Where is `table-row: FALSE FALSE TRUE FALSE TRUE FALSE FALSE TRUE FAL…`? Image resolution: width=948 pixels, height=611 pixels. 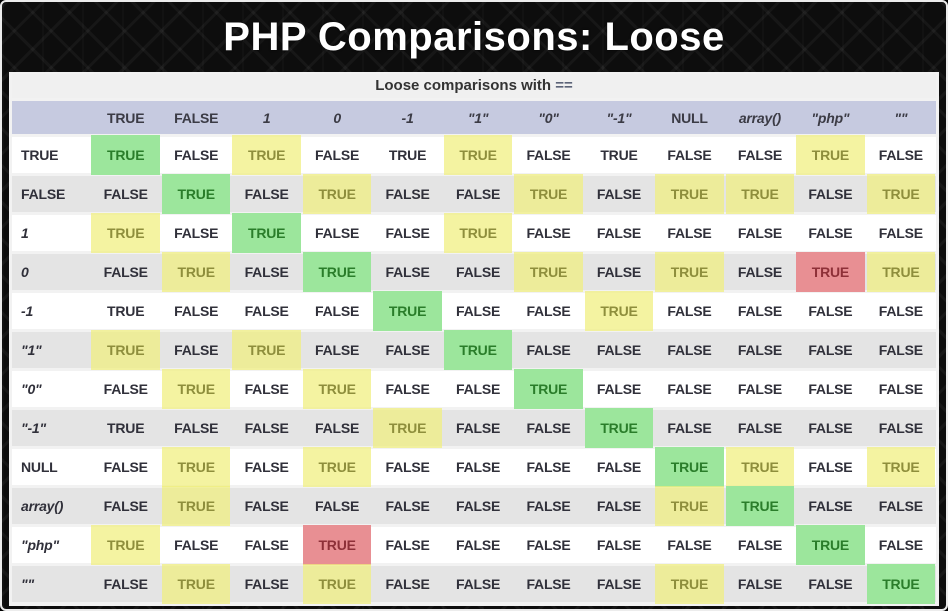
table-row: FALSE FALSE TRUE FALSE TRUE FALSE FALSE TRUE FAL… is located at coordinates (474, 194).